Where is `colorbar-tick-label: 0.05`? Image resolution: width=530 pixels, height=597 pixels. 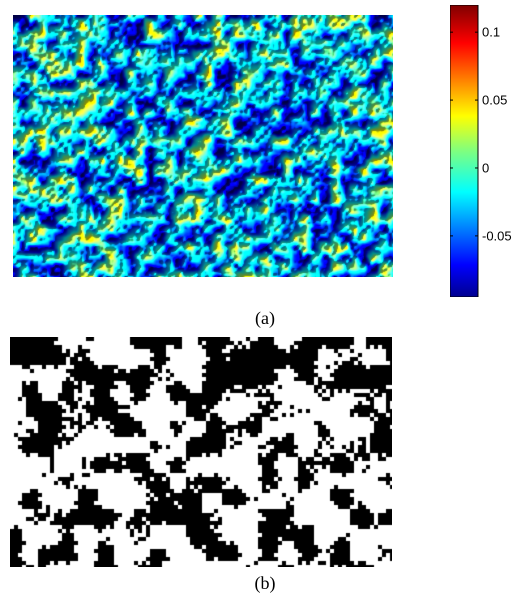
colorbar-tick-label: 0.05 is located at coordinates (494, 100).